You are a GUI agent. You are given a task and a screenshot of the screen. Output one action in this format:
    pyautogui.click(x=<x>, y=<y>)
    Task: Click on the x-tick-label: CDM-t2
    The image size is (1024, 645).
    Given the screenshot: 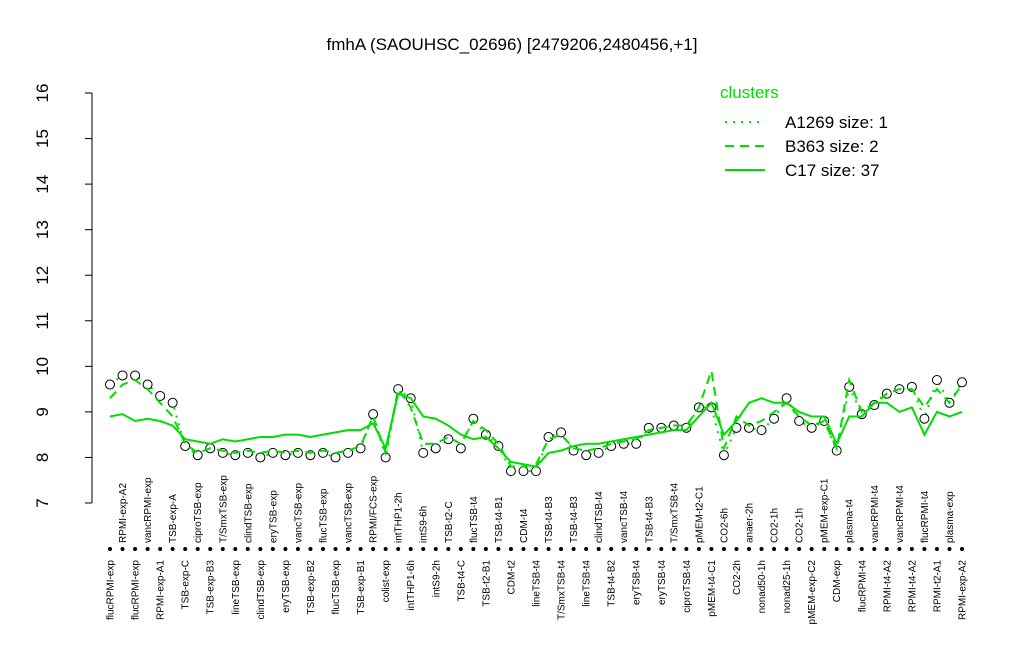 What is the action you would take?
    pyautogui.click(x=511, y=577)
    